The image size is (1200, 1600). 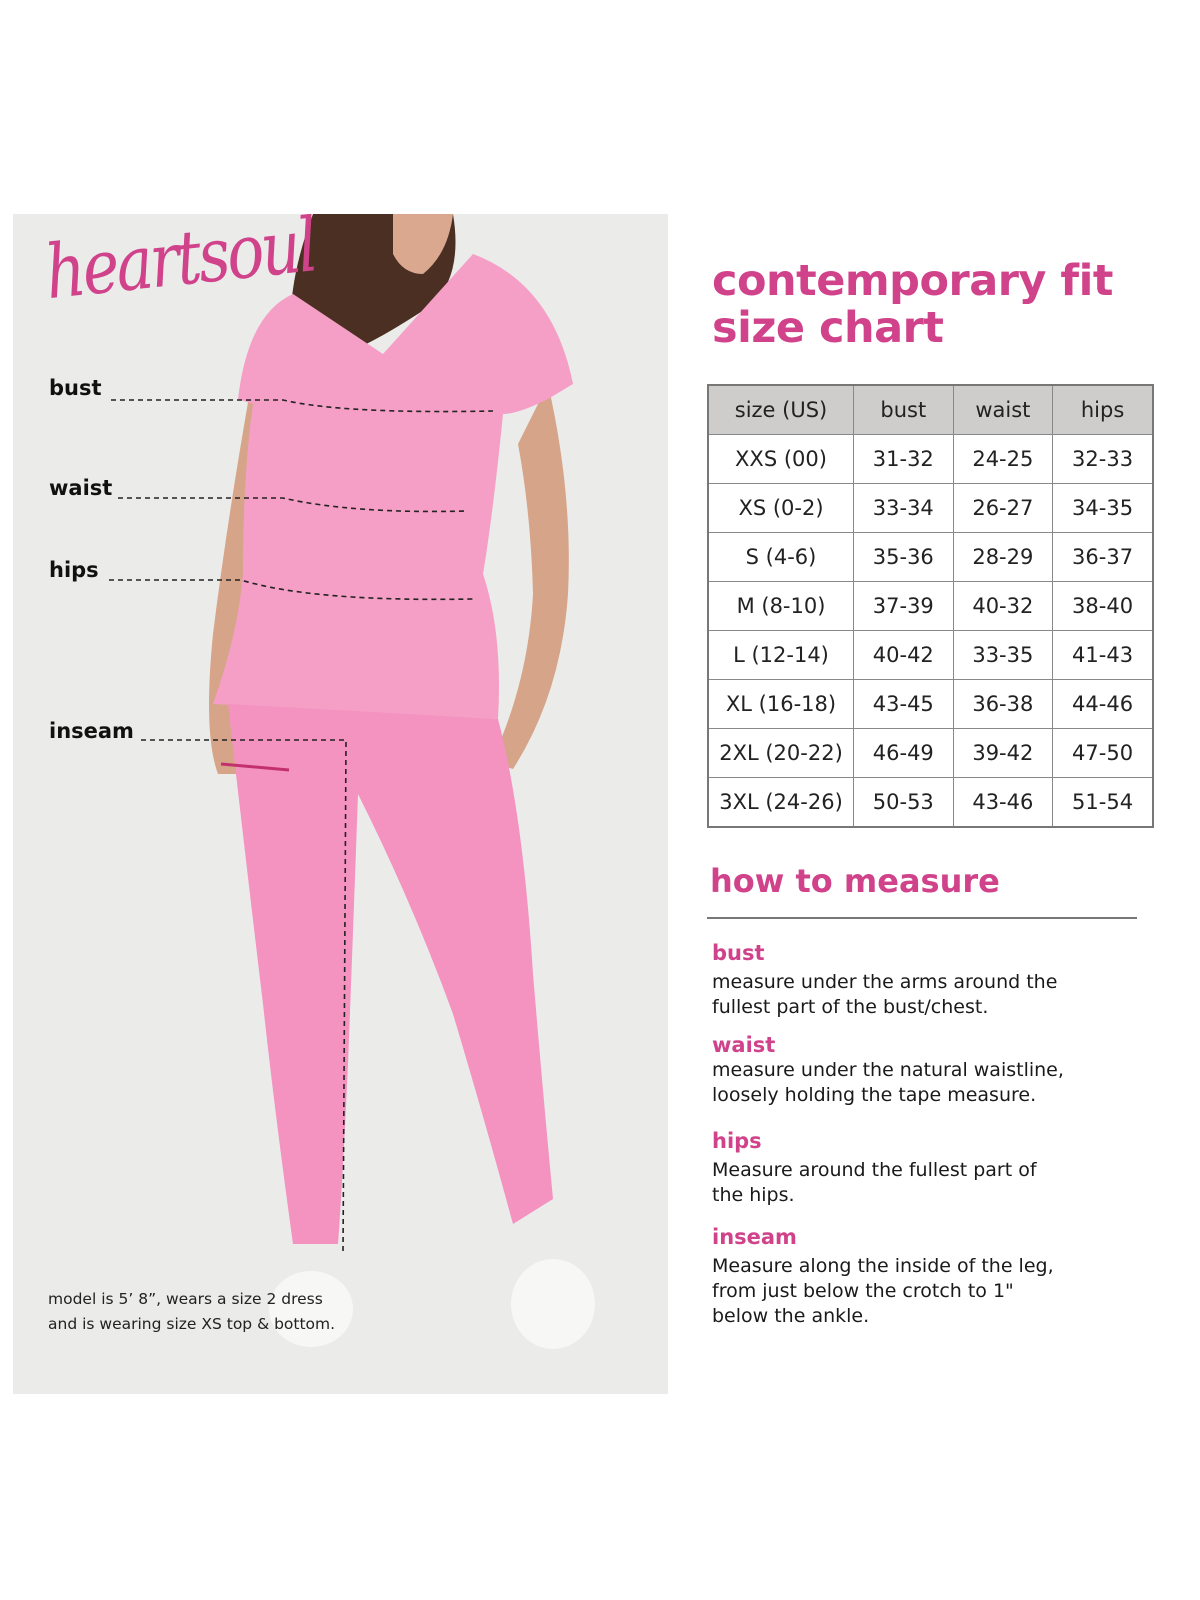 What do you see at coordinates (1003, 606) in the screenshot?
I see `table-cell: 40-32` at bounding box center [1003, 606].